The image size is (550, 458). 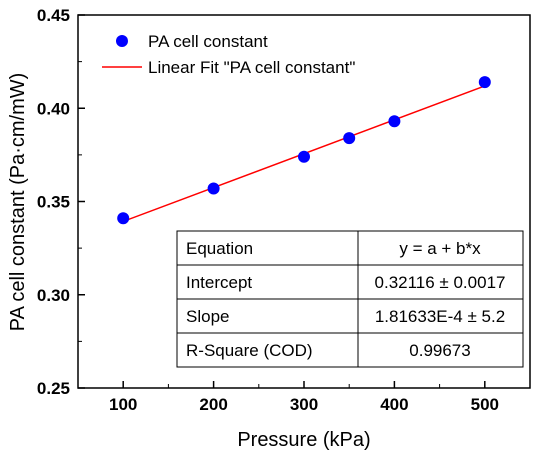 What do you see at coordinates (213, 404) in the screenshot?
I see `x-tick-label: 200` at bounding box center [213, 404].